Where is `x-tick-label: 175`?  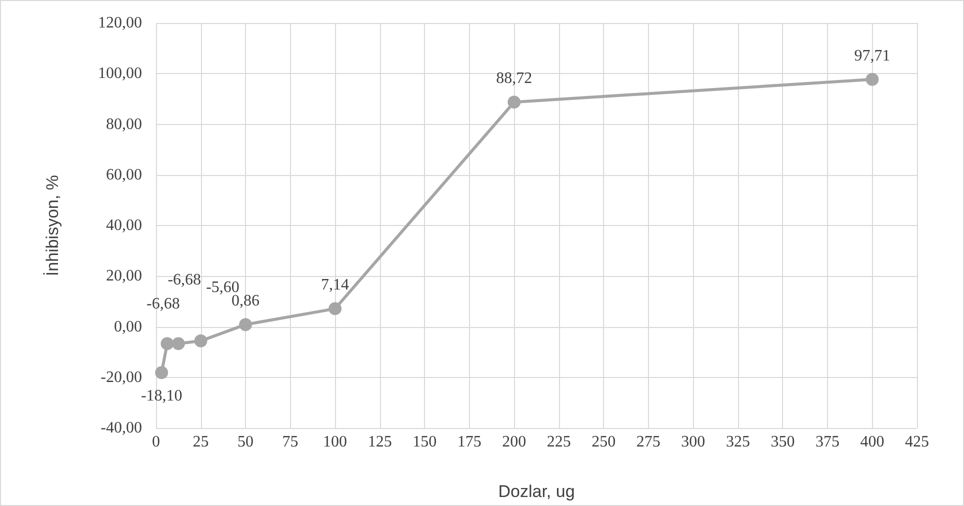 x-tick-label: 175 is located at coordinates (469, 442).